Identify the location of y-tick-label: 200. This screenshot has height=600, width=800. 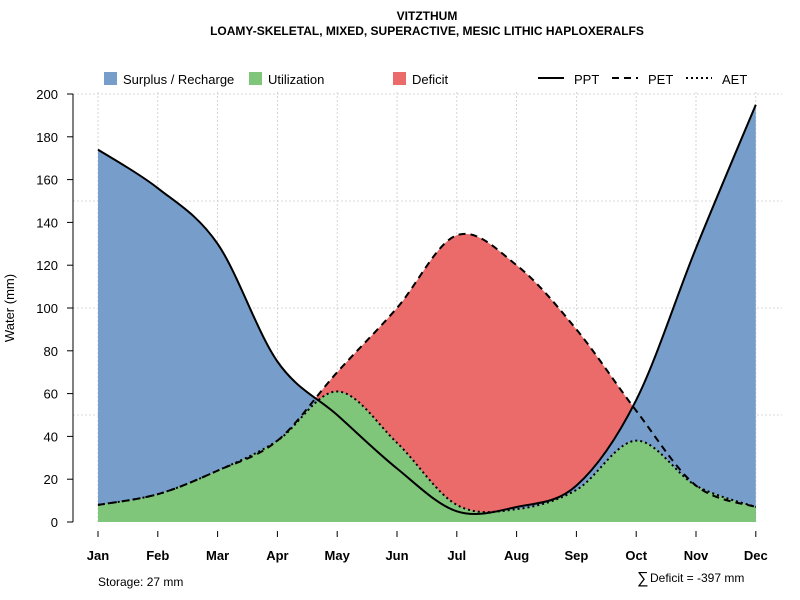
(47, 94).